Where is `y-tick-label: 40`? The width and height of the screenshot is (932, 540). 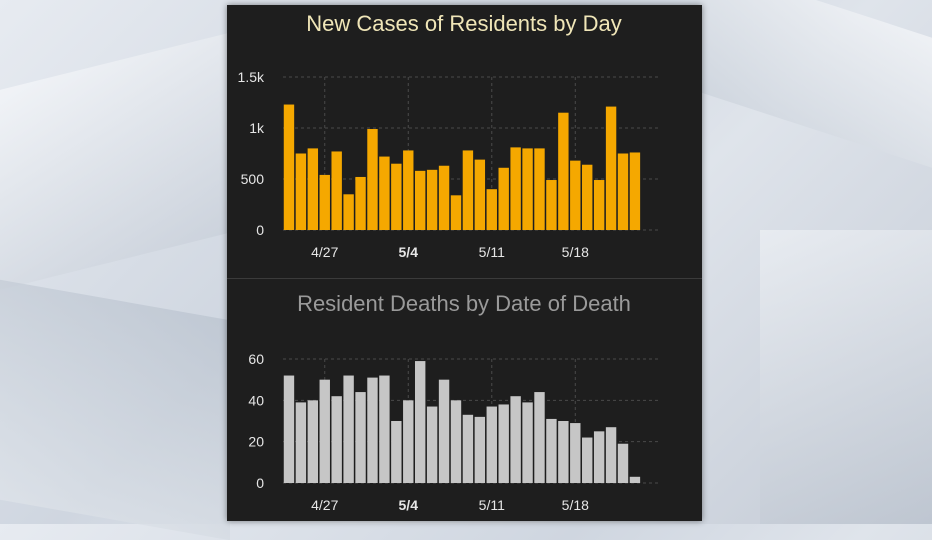
y-tick-label: 40 is located at coordinates (256, 400).